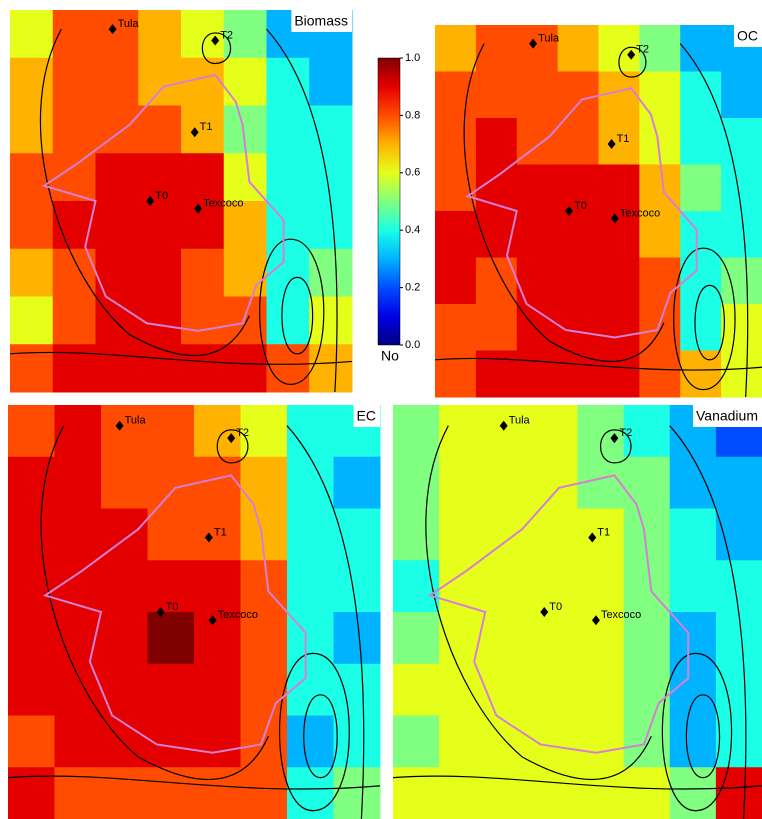 The image size is (762, 819). Describe the element at coordinates (321, 21) in the screenshot. I see `panel-title: Biomass` at that location.